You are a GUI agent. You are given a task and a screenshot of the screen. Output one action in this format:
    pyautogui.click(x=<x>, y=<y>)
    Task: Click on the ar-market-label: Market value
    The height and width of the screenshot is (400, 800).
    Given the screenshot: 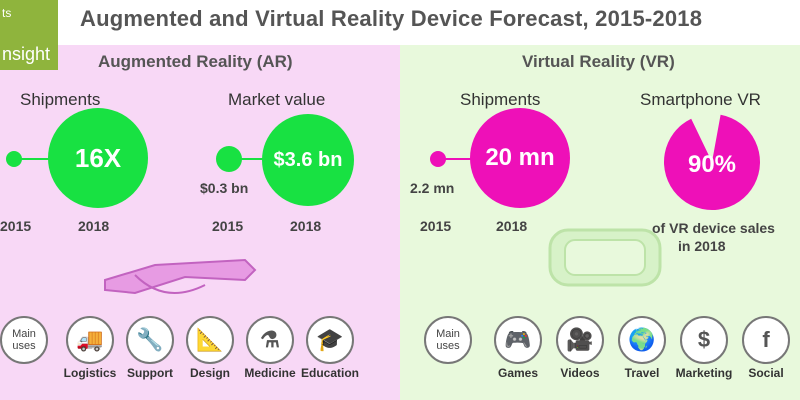 What is the action you would take?
    pyautogui.click(x=277, y=99)
    